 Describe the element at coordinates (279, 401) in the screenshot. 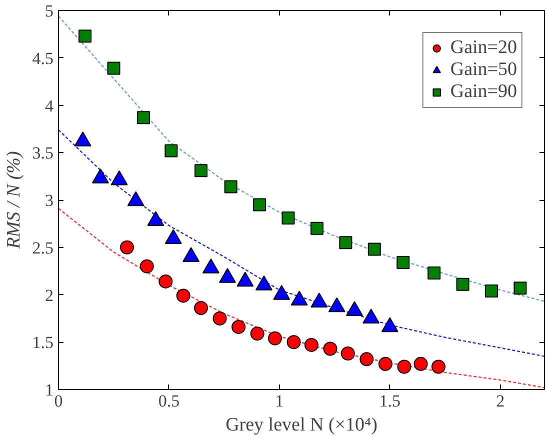

I see `x-tick-label: 1` at that location.